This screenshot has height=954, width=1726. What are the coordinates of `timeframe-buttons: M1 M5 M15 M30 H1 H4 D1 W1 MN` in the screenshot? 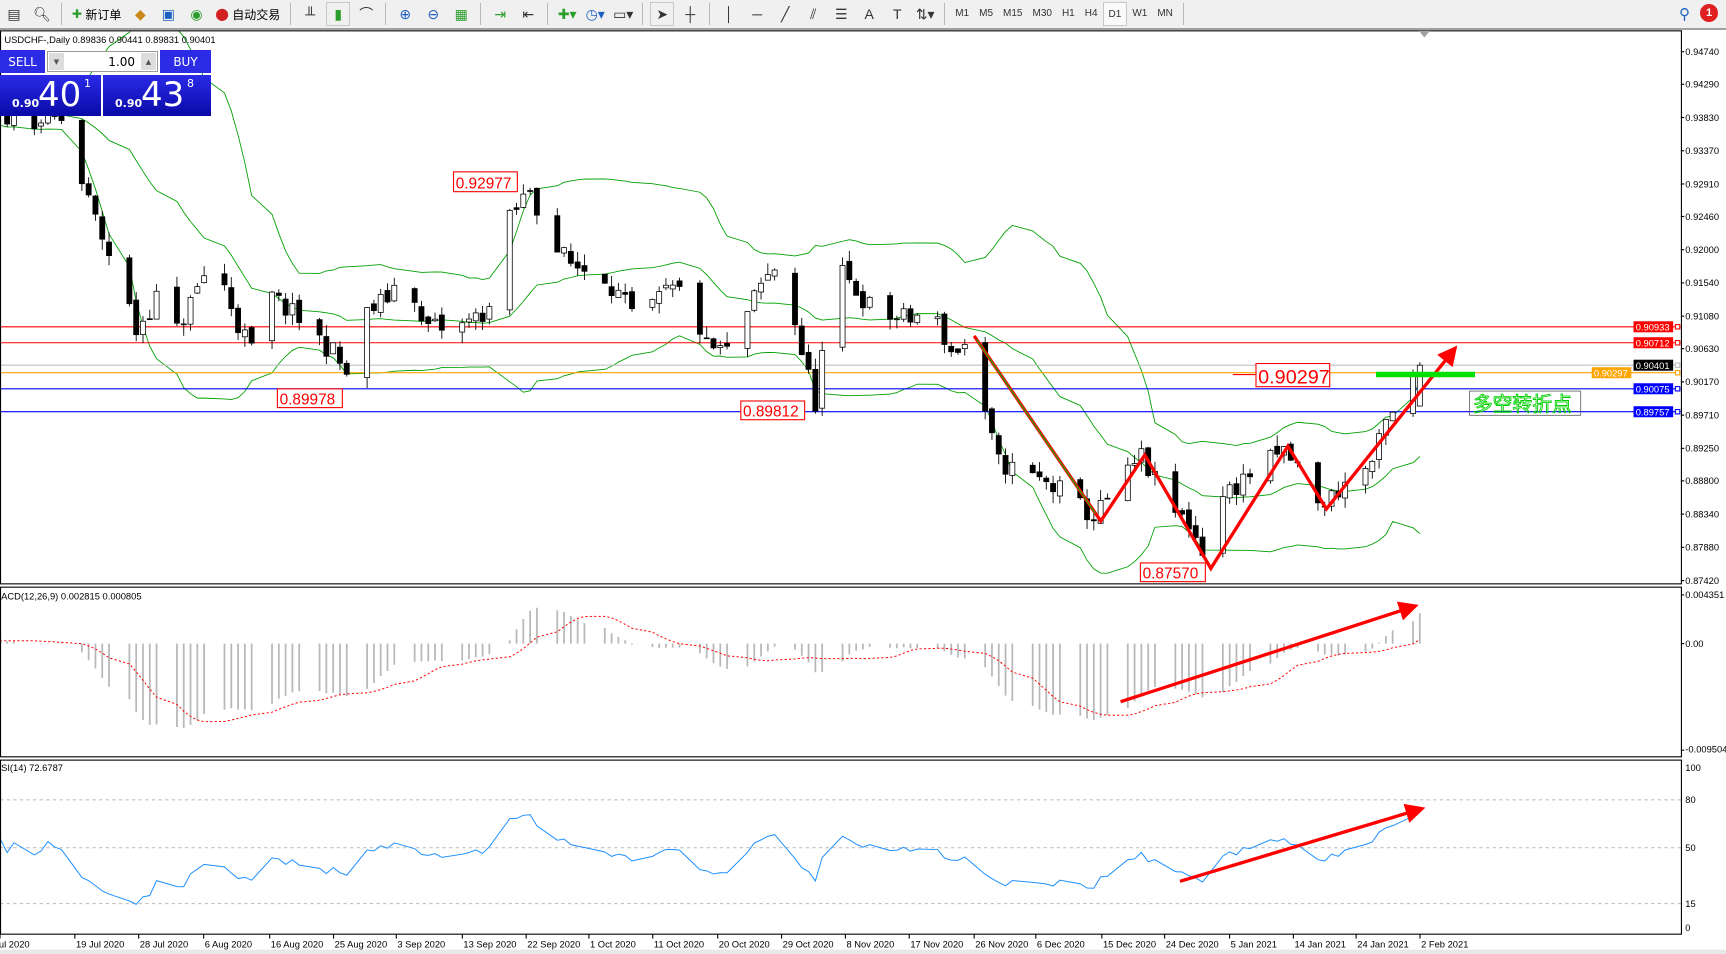 It's located at (1064, 14).